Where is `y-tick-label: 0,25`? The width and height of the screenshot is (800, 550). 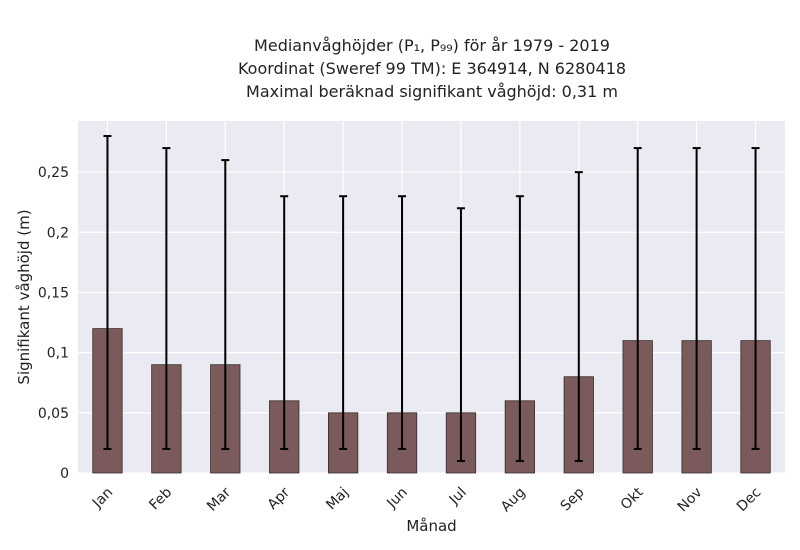
y-tick-label: 0,25 is located at coordinates (53, 173).